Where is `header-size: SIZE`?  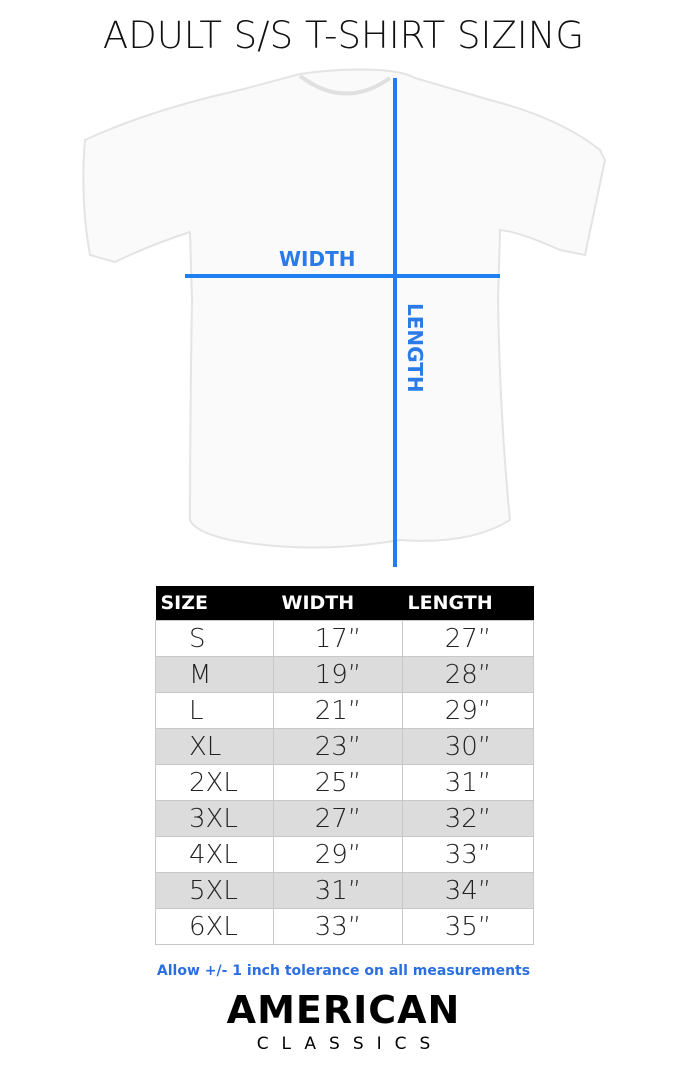 header-size: SIZE is located at coordinates (214, 603).